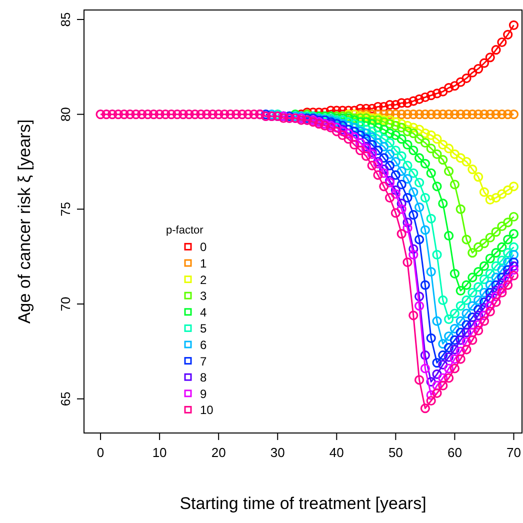 Image resolution: width=523 pixels, height=523 pixels. What do you see at coordinates (203, 247) in the screenshot?
I see `legend-label: 0` at bounding box center [203, 247].